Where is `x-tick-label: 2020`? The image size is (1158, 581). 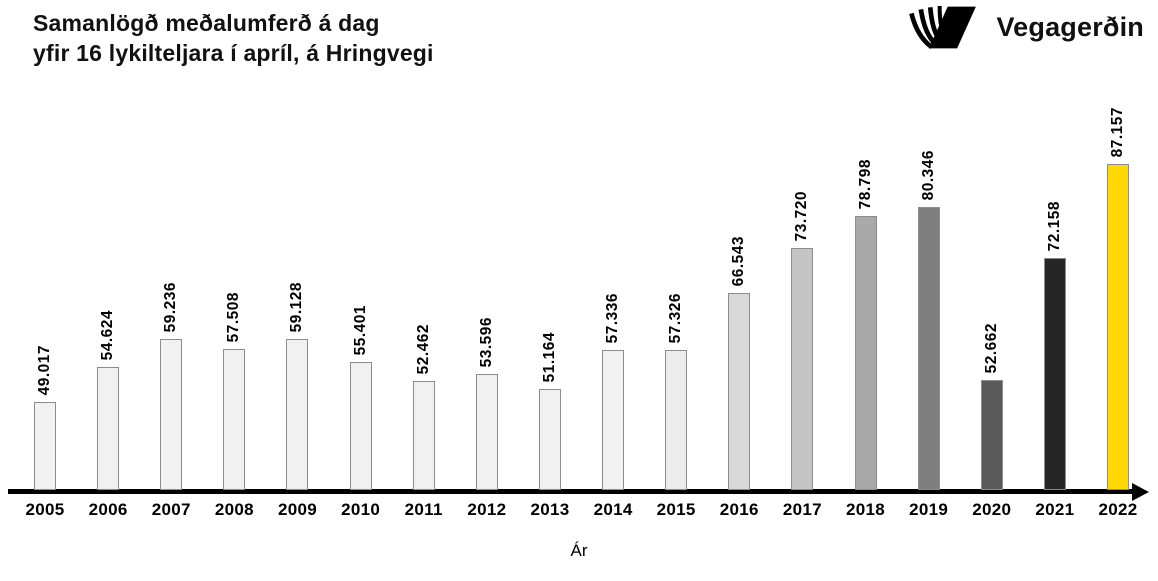
x-tick-label: 2020 is located at coordinates (992, 509).